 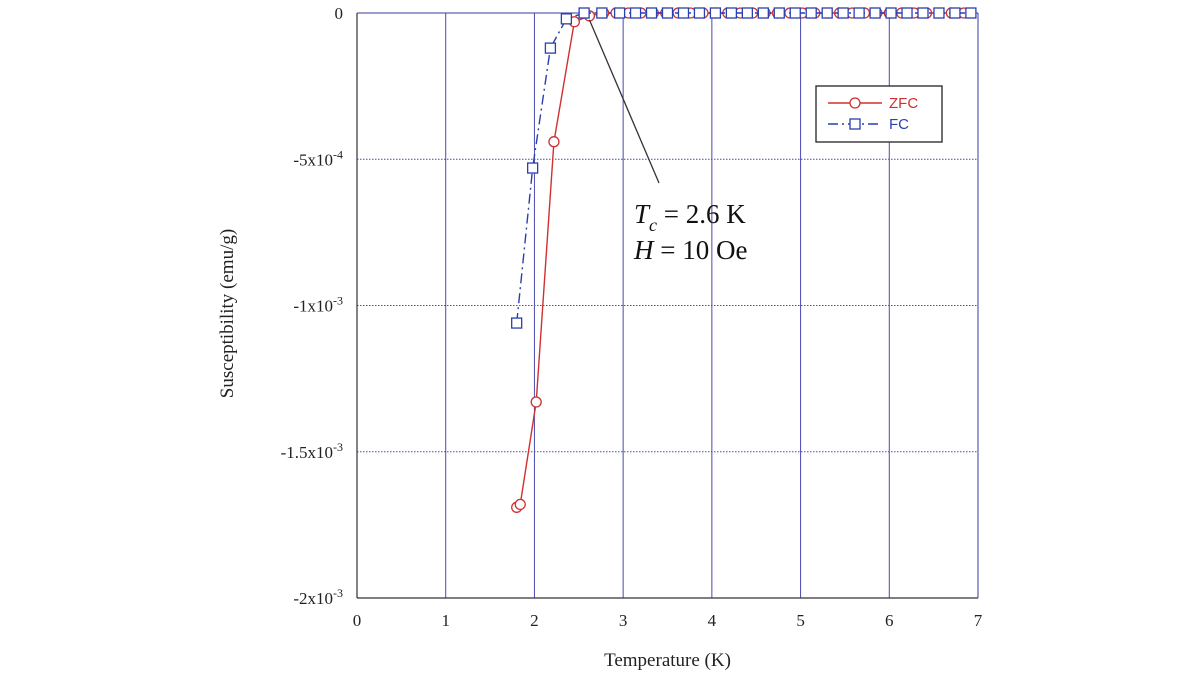 I want to click on legend: ZFC FC, so click(x=879, y=114).